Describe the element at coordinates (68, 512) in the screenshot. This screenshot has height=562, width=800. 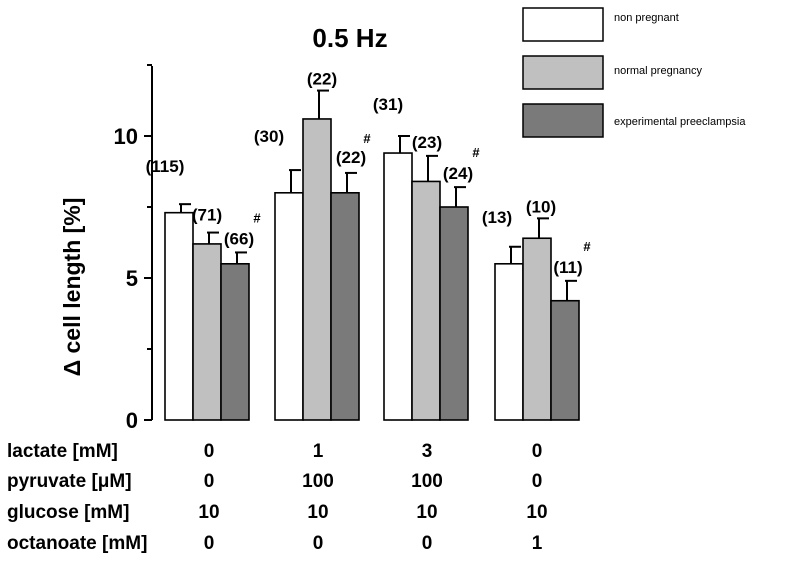
I see `condition-label: glucose [mM]` at that location.